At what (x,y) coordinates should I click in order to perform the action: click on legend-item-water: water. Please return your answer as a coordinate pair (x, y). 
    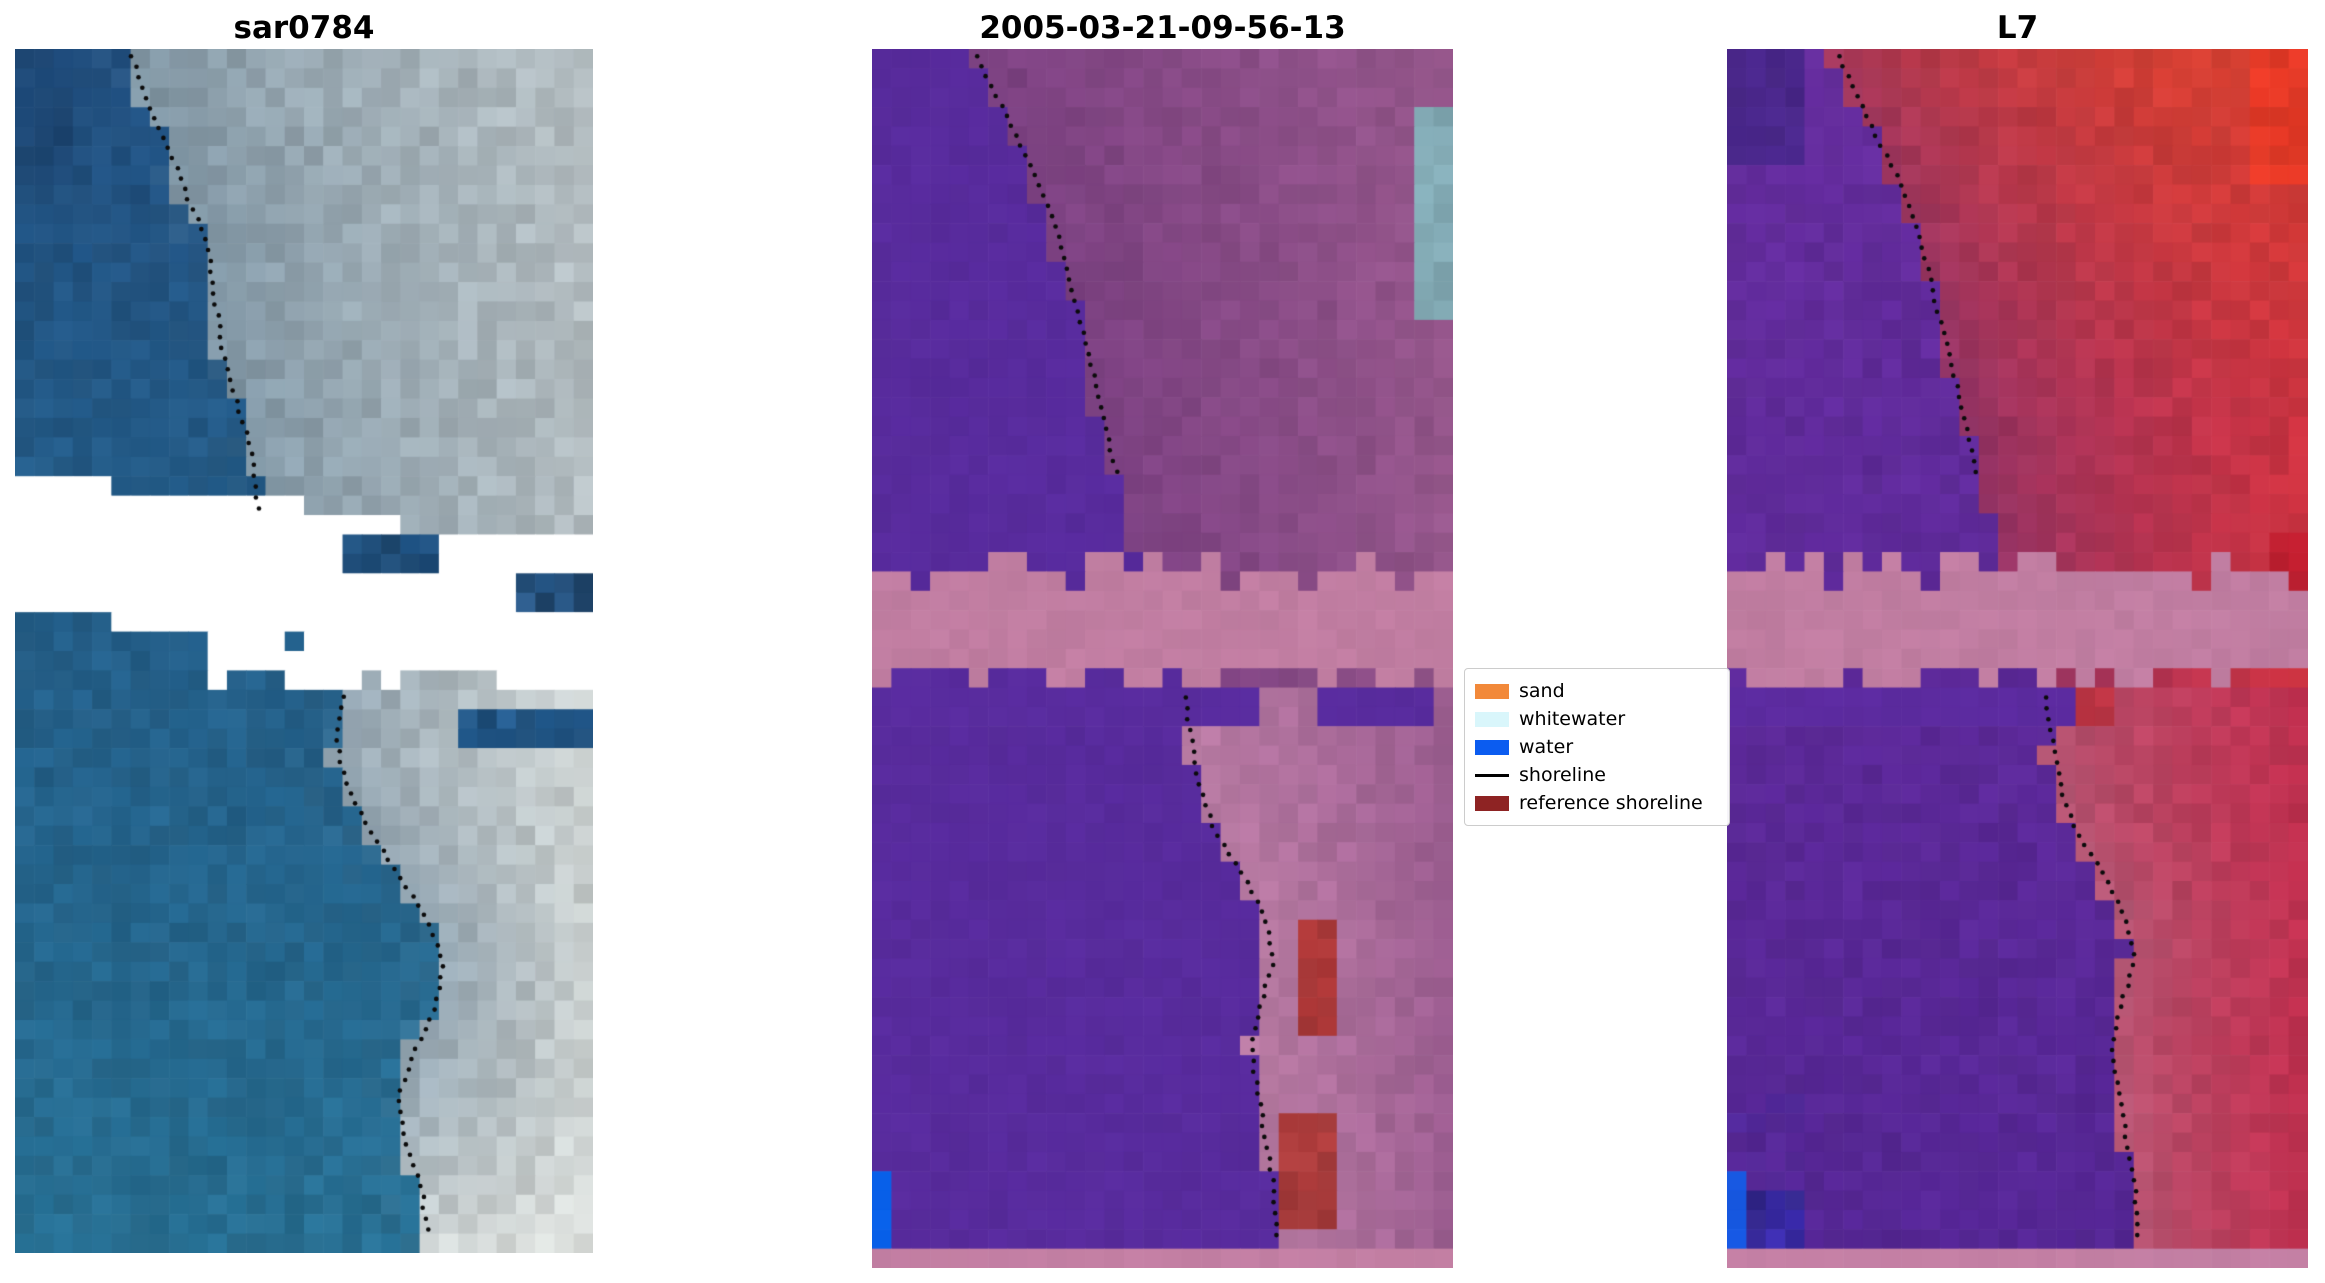
    Looking at the image, I should click on (1597, 747).